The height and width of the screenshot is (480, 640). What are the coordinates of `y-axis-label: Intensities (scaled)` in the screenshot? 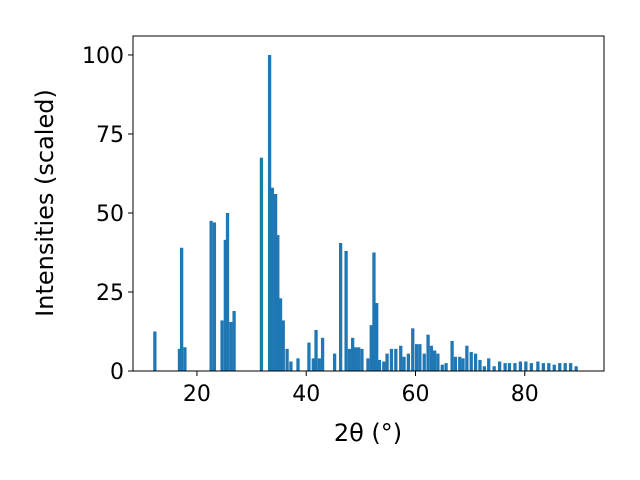 It's located at (45, 203).